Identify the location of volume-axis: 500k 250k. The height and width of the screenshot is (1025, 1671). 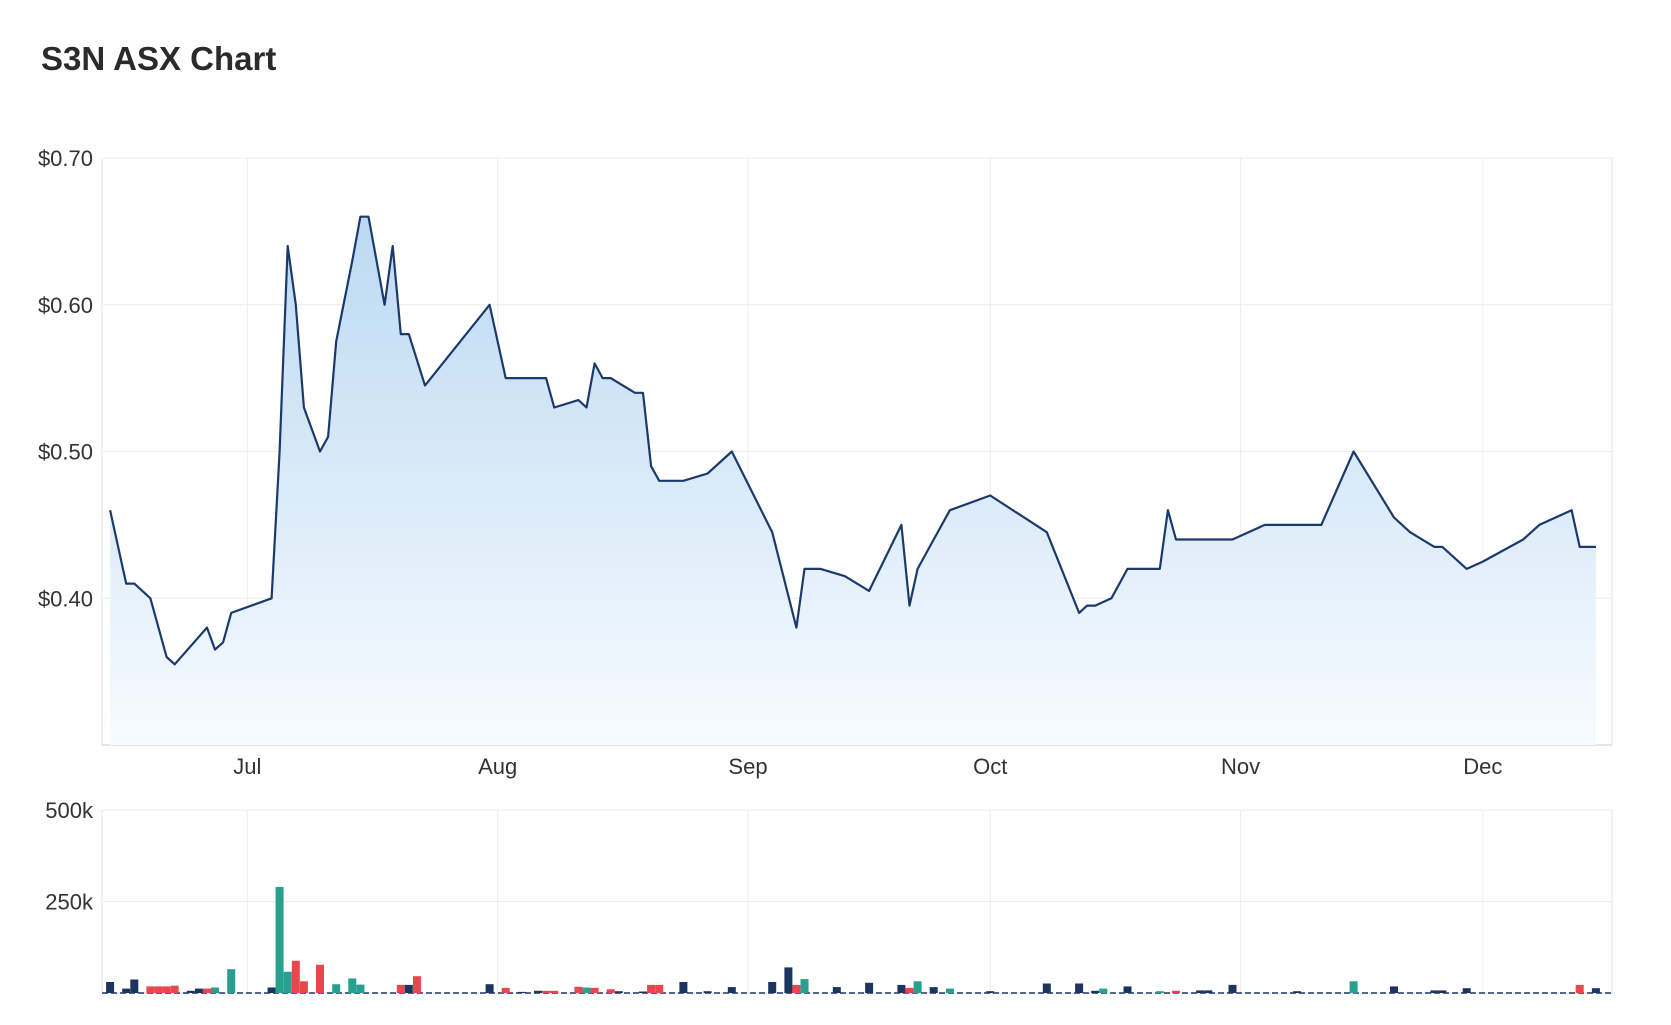
(69, 856).